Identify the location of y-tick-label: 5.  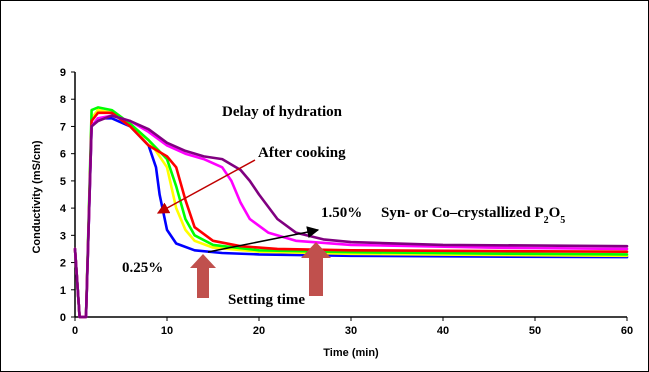
(63, 182).